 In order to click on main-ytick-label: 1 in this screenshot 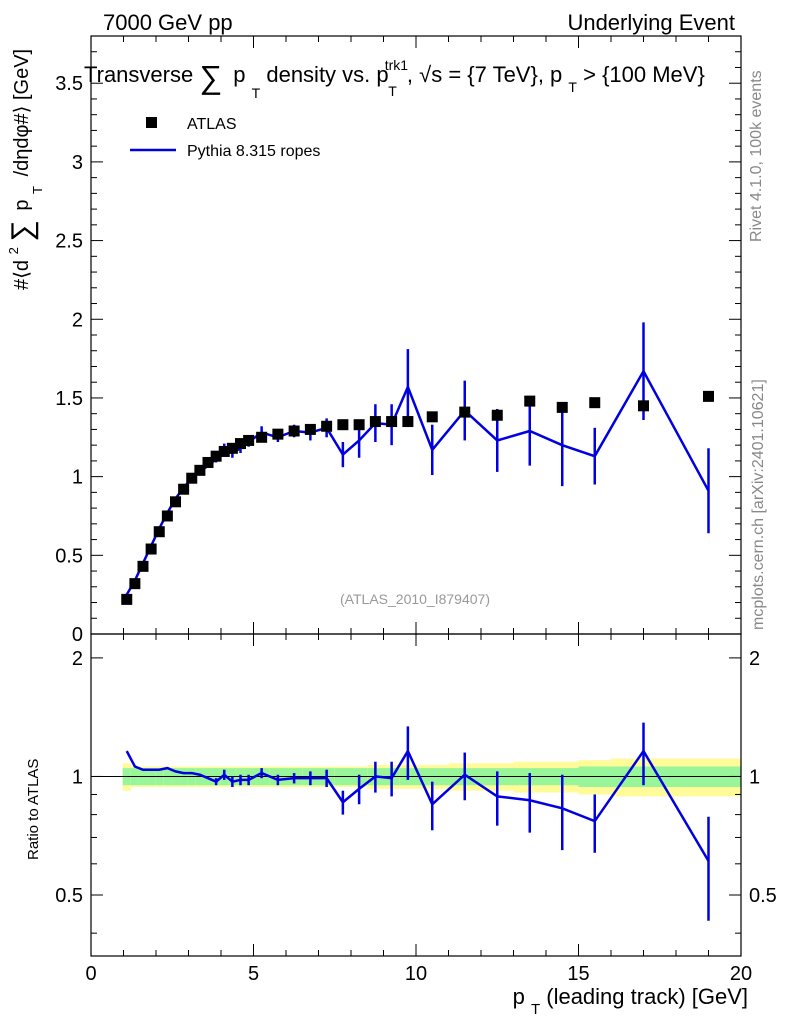, I will do `click(77, 478)`.